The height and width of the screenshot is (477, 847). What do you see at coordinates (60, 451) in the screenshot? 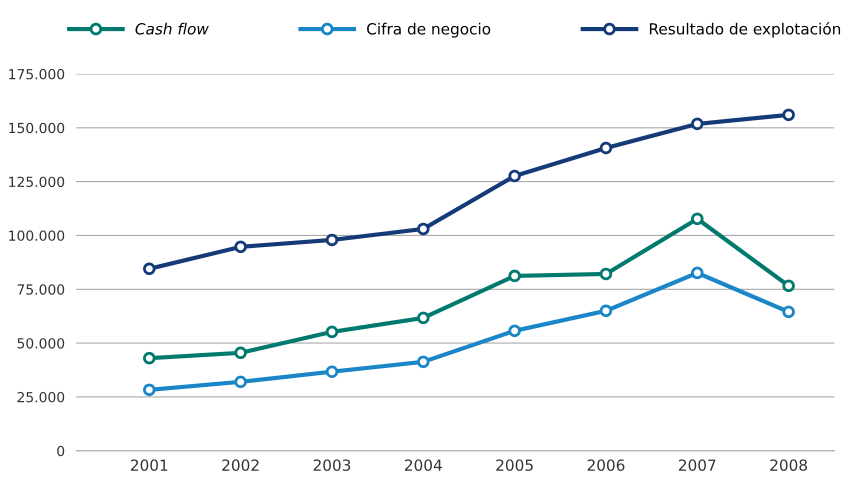
I see `y-tick-label: 0` at bounding box center [60, 451].